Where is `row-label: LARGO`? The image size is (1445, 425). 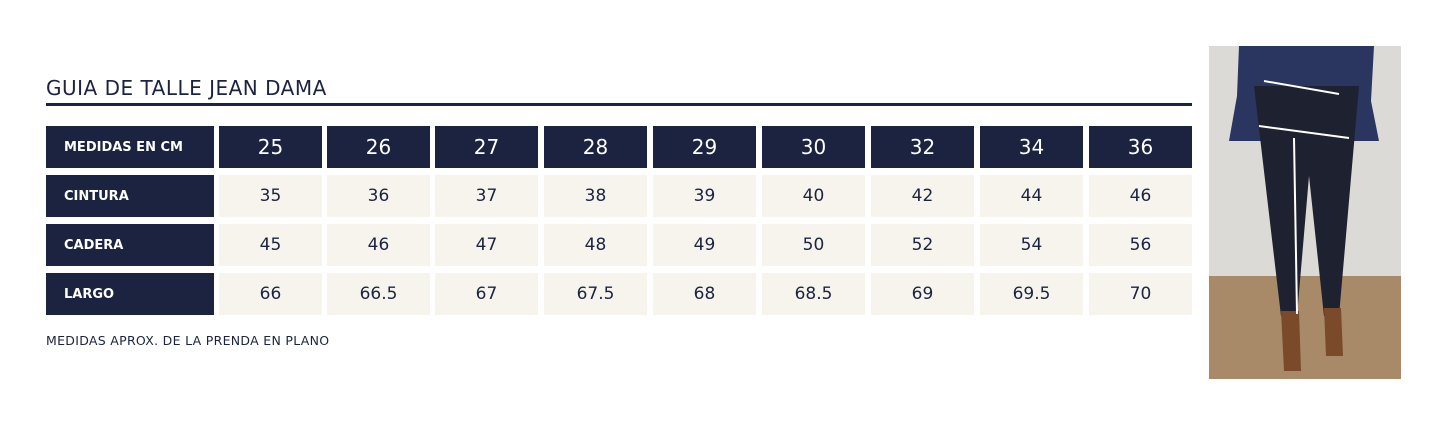
row-label: LARGO is located at coordinates (130, 294).